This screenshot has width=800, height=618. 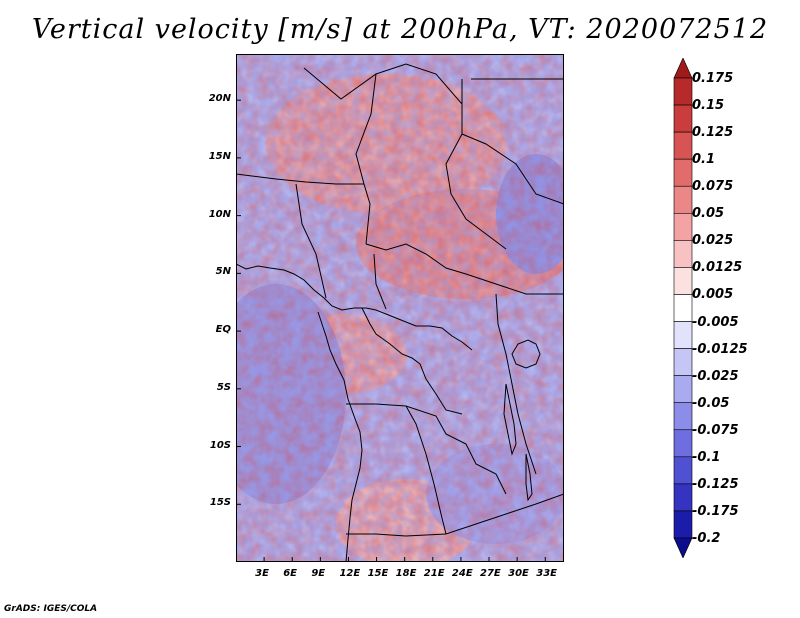 I want to click on great-lakes, so click(x=522, y=420).